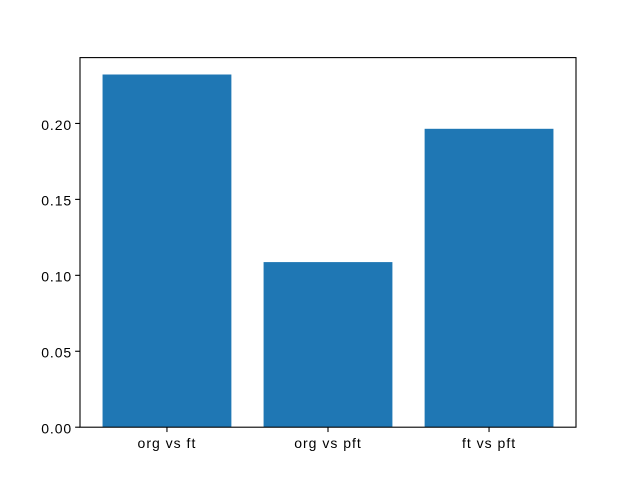  What do you see at coordinates (489, 443) in the screenshot?
I see `svg-text: ft vs pft` at bounding box center [489, 443].